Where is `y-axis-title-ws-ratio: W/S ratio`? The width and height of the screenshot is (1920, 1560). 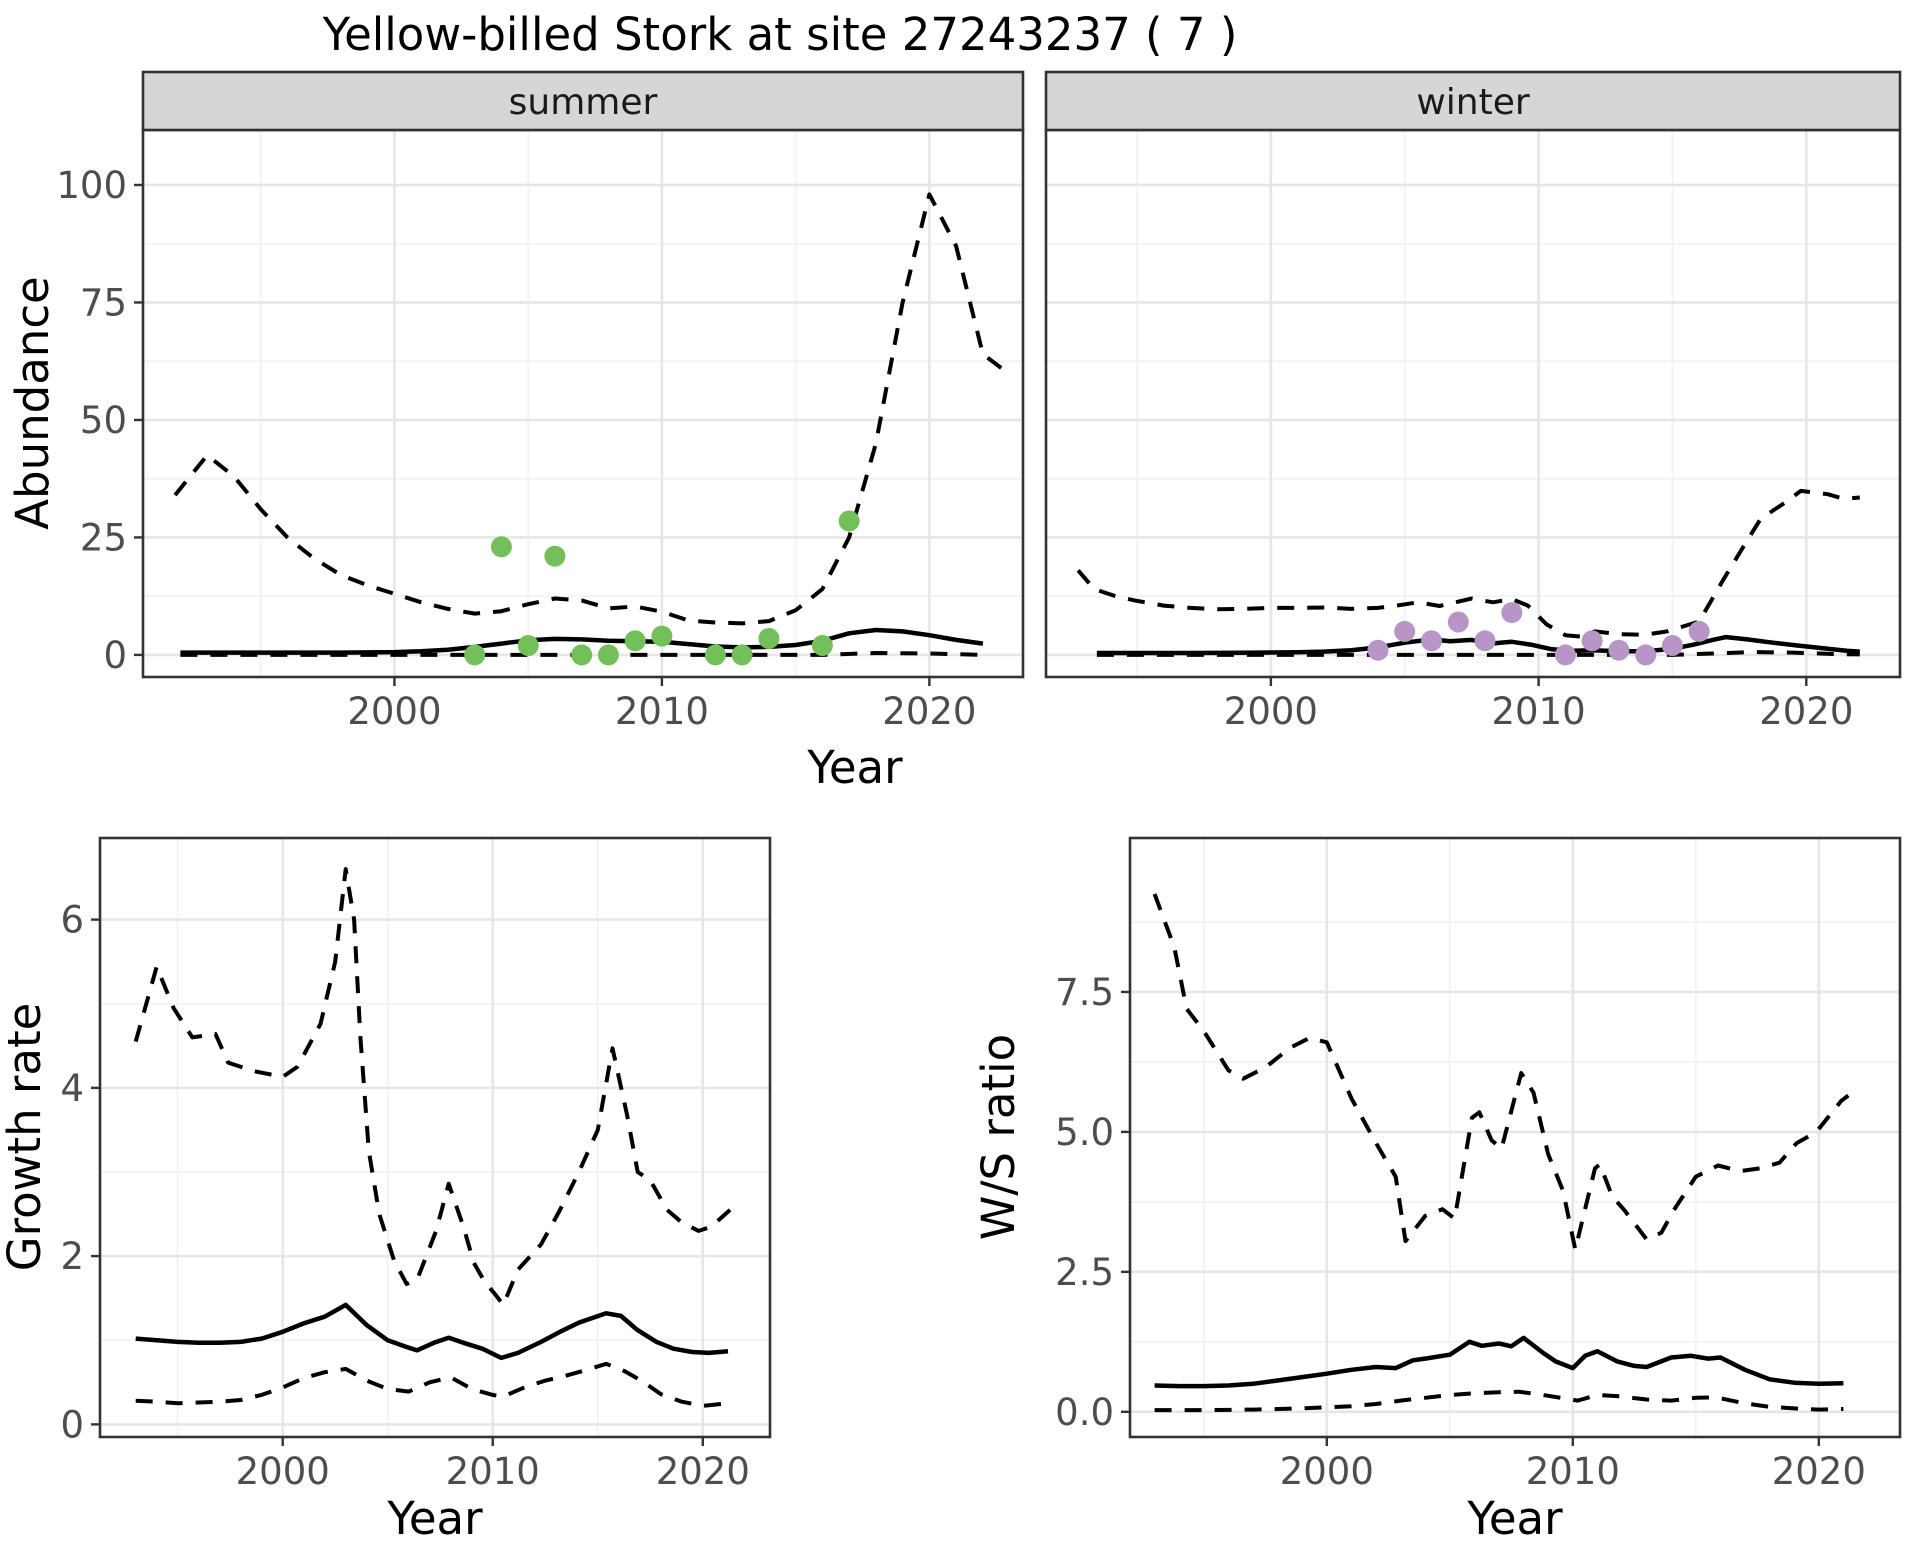 y-axis-title-ws-ratio: W/S ratio is located at coordinates (998, 1137).